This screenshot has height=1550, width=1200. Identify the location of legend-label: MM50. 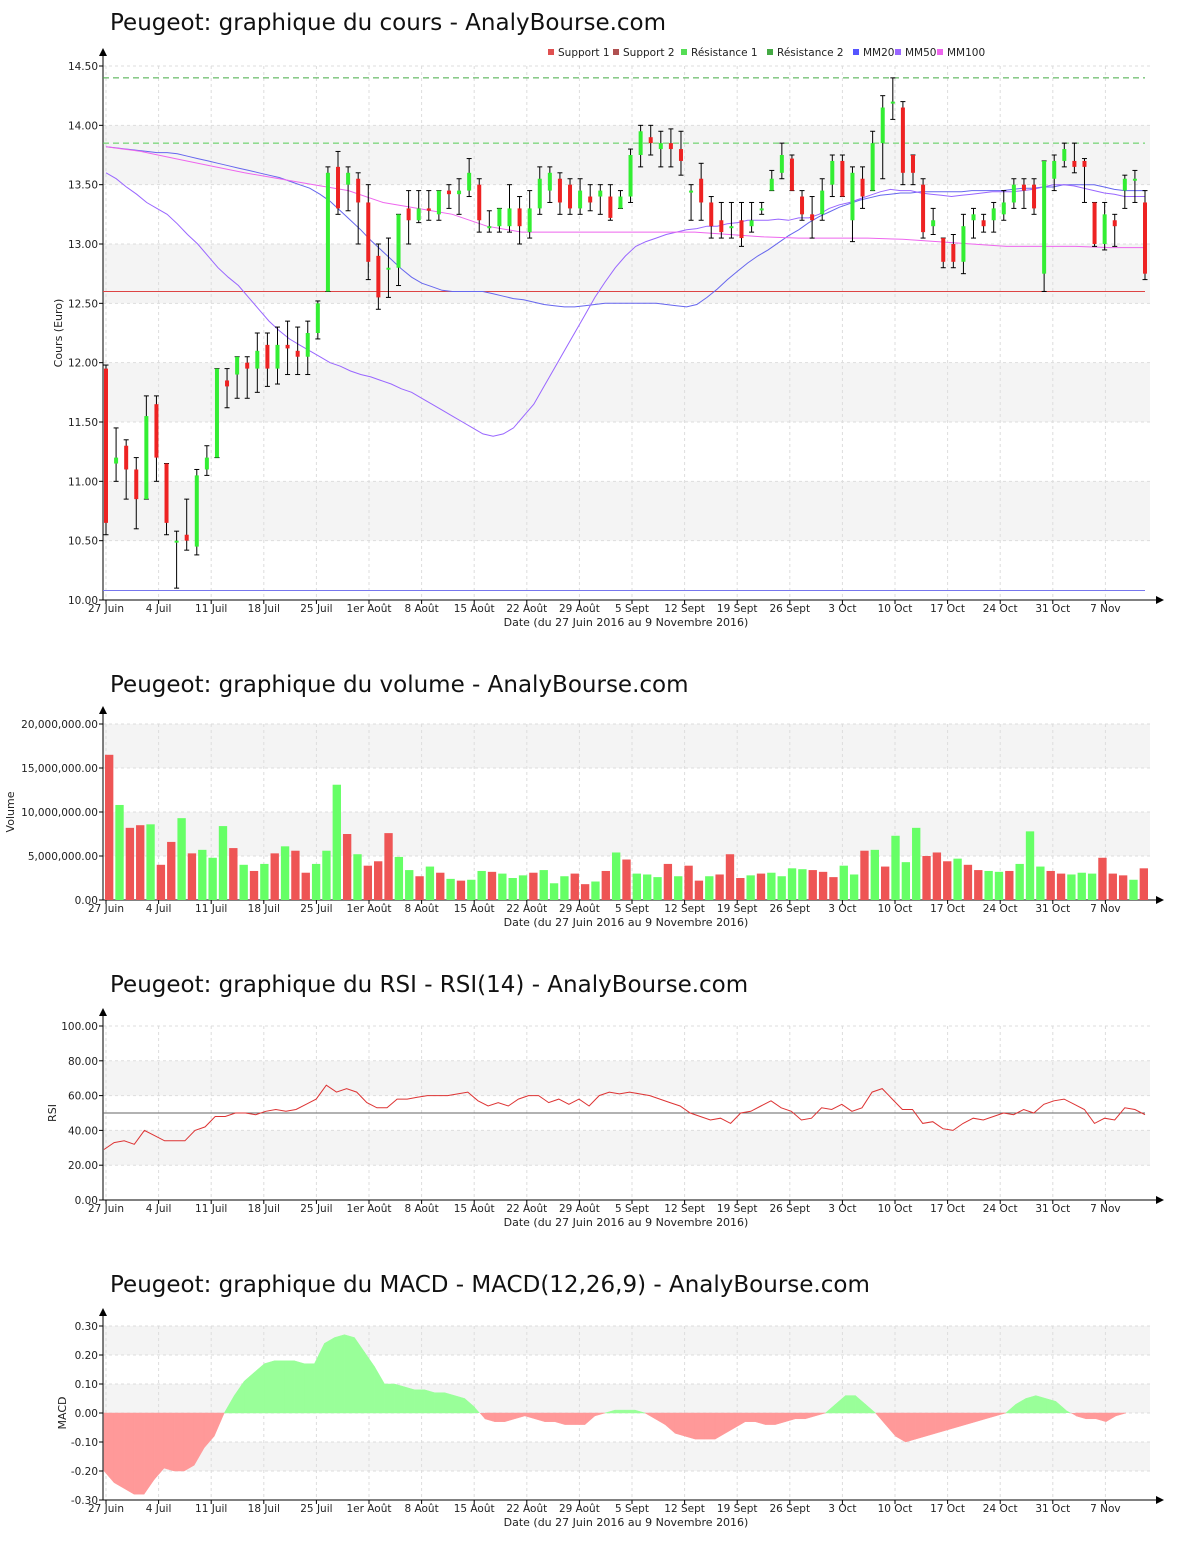
(920, 53).